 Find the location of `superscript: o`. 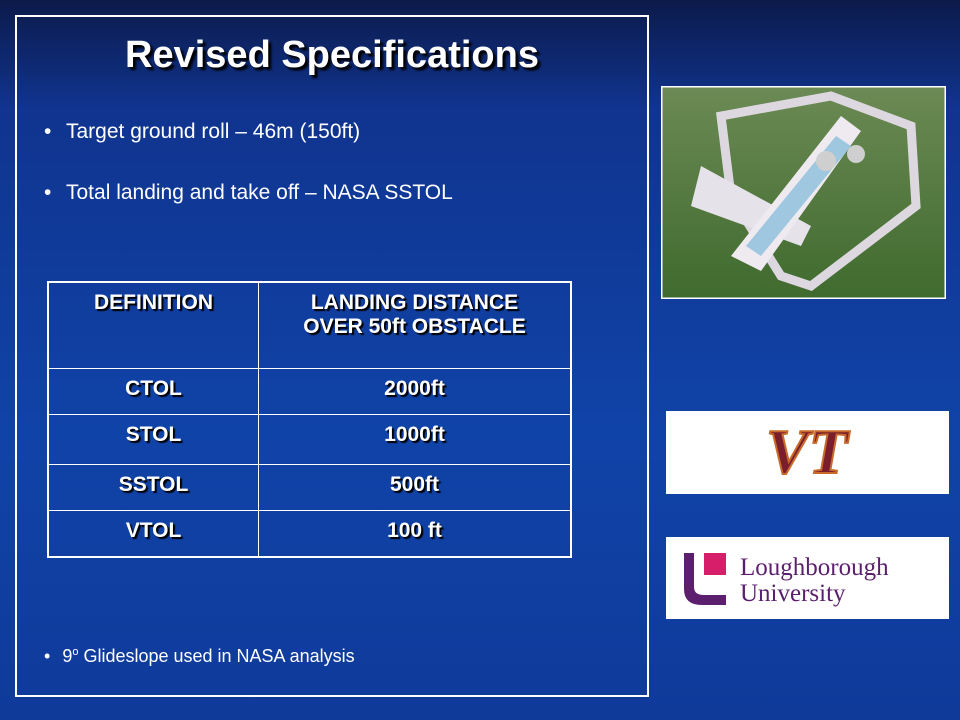

superscript: o is located at coordinates (75, 652).